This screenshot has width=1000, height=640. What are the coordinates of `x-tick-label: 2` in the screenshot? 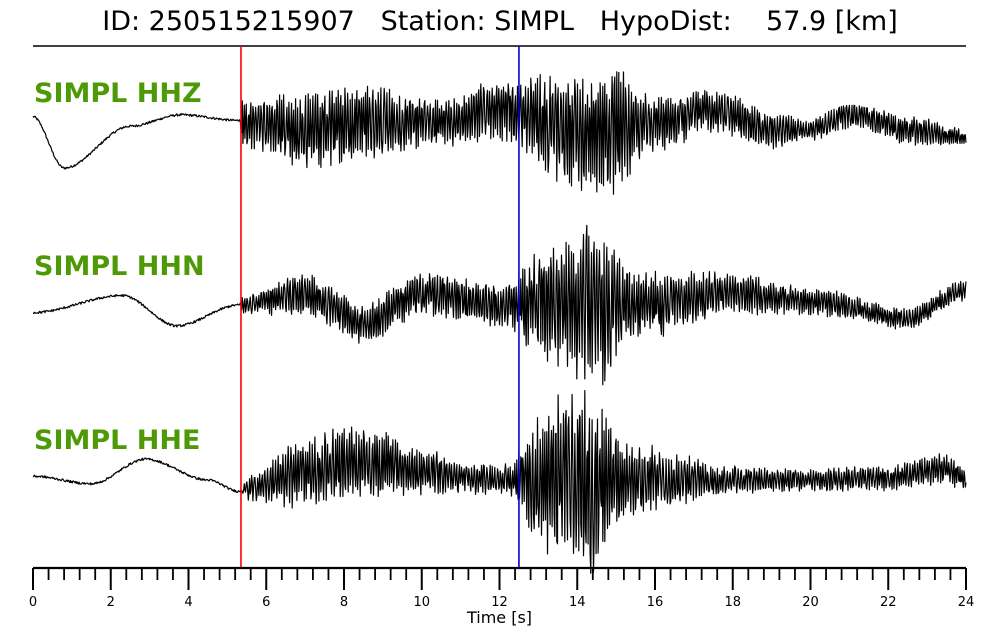 It's located at (111, 602).